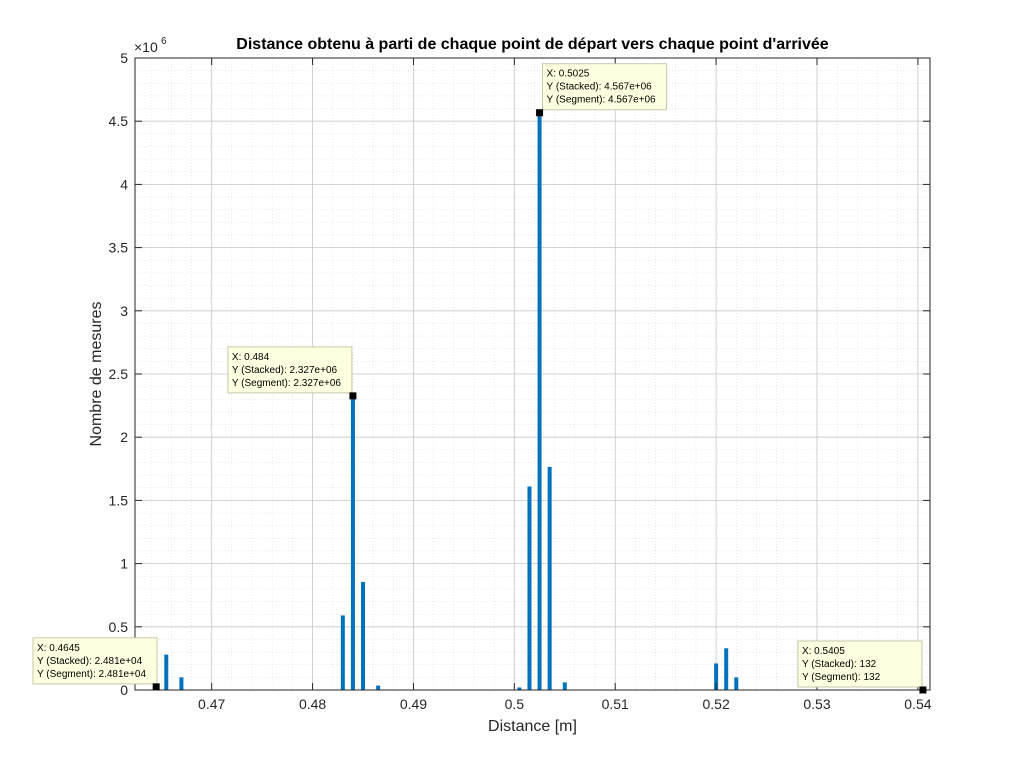 The width and height of the screenshot is (1029, 775). I want to click on x-axis-label: Distance [m], so click(532, 726).